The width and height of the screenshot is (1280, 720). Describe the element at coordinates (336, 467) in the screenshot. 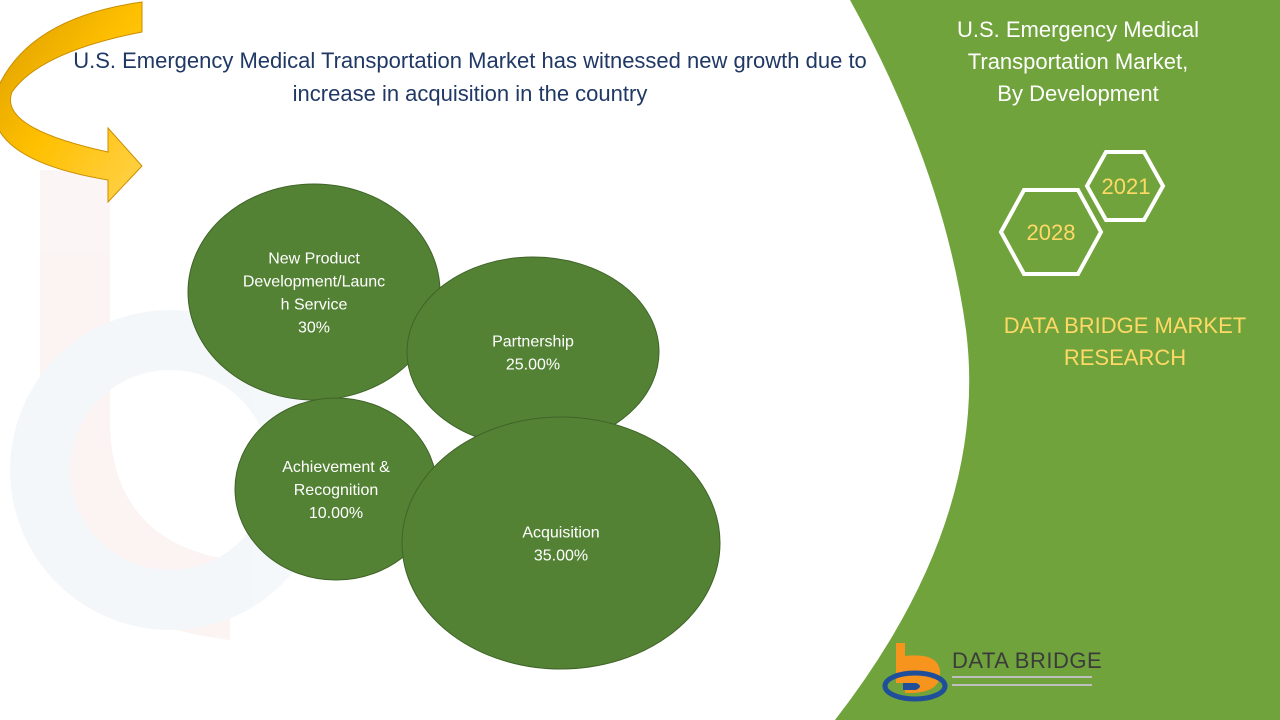

I see `bubble-label-achievement-recognition: Achievement &` at that location.